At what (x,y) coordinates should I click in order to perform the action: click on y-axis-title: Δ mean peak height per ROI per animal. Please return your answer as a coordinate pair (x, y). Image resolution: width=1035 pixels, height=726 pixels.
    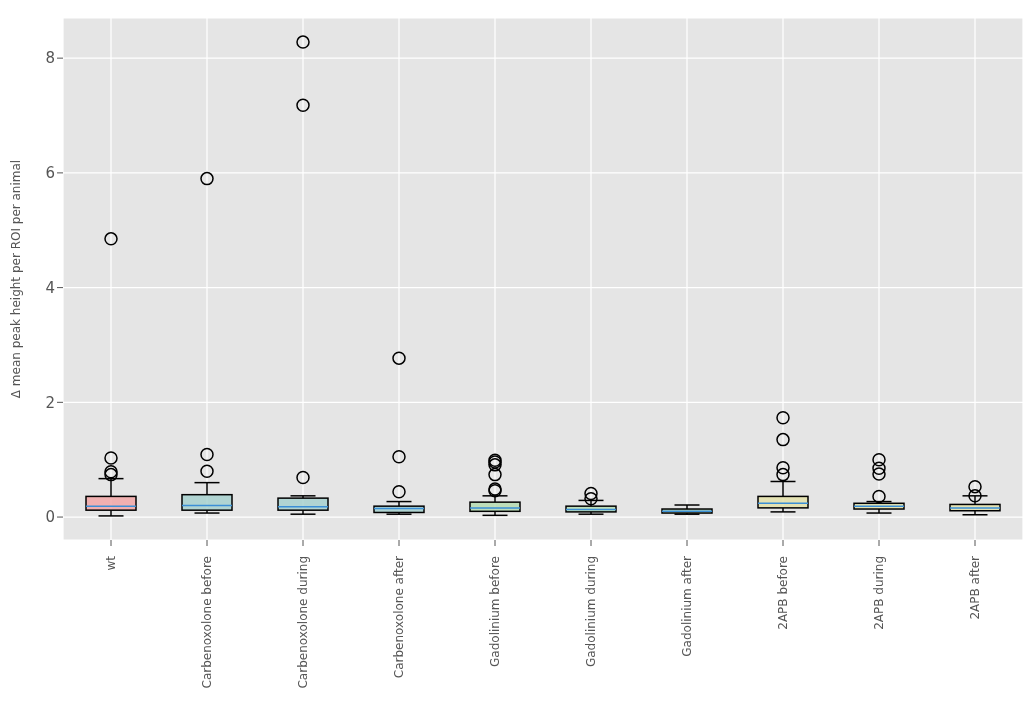
    Looking at the image, I should click on (16, 279).